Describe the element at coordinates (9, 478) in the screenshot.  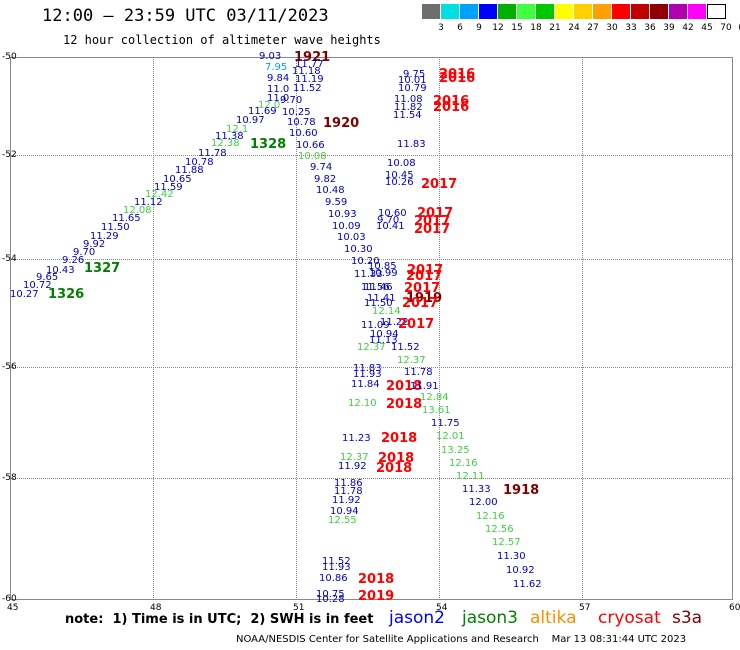
I see `latitude-label: -58` at that location.